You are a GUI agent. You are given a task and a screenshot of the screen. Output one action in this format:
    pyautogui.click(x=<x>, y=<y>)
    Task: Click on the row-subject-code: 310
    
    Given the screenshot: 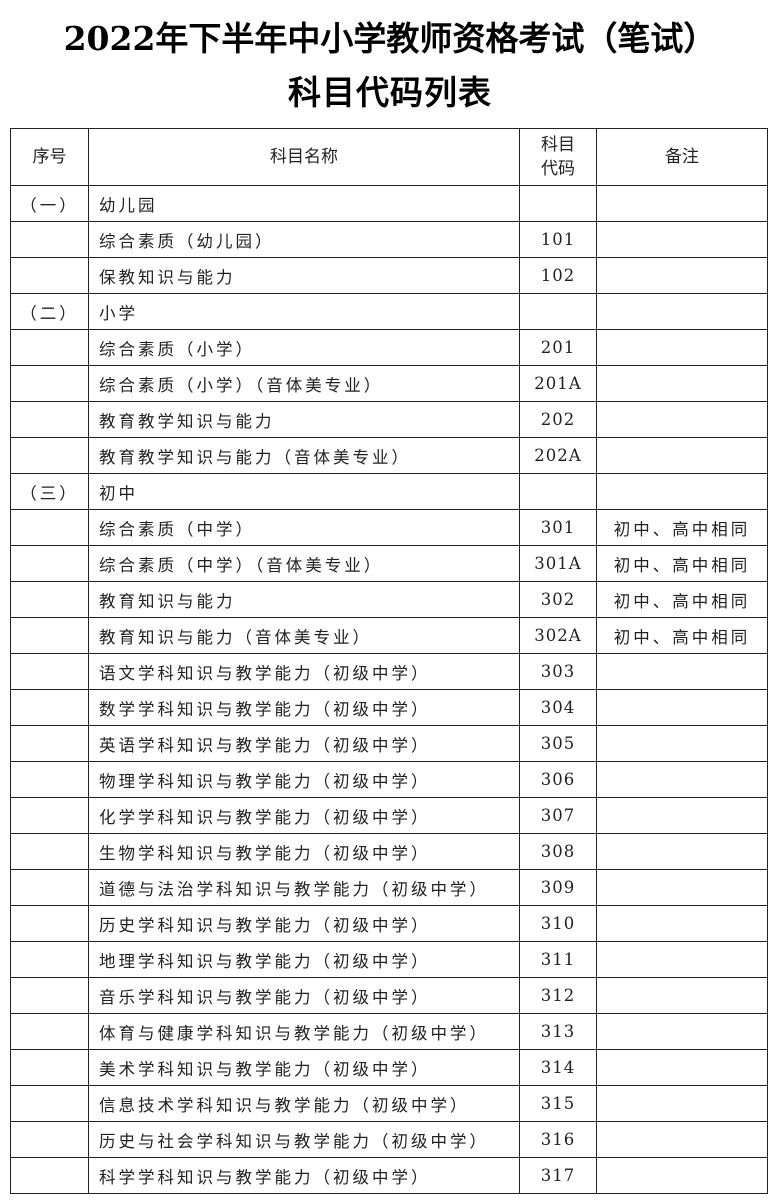 What is the action you would take?
    pyautogui.click(x=558, y=923)
    